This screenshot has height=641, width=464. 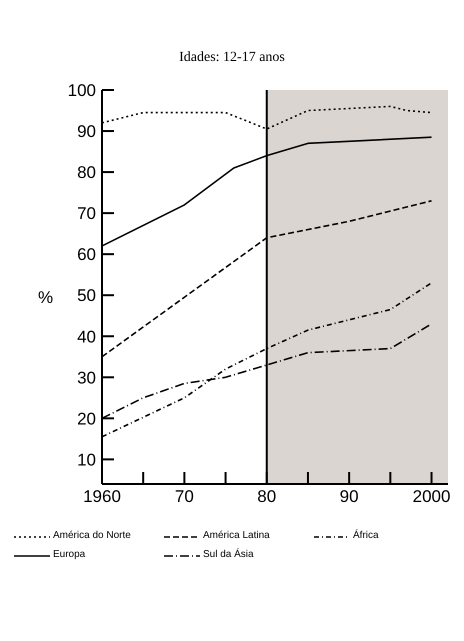 I want to click on y-axis-title: %, so click(x=46, y=298).